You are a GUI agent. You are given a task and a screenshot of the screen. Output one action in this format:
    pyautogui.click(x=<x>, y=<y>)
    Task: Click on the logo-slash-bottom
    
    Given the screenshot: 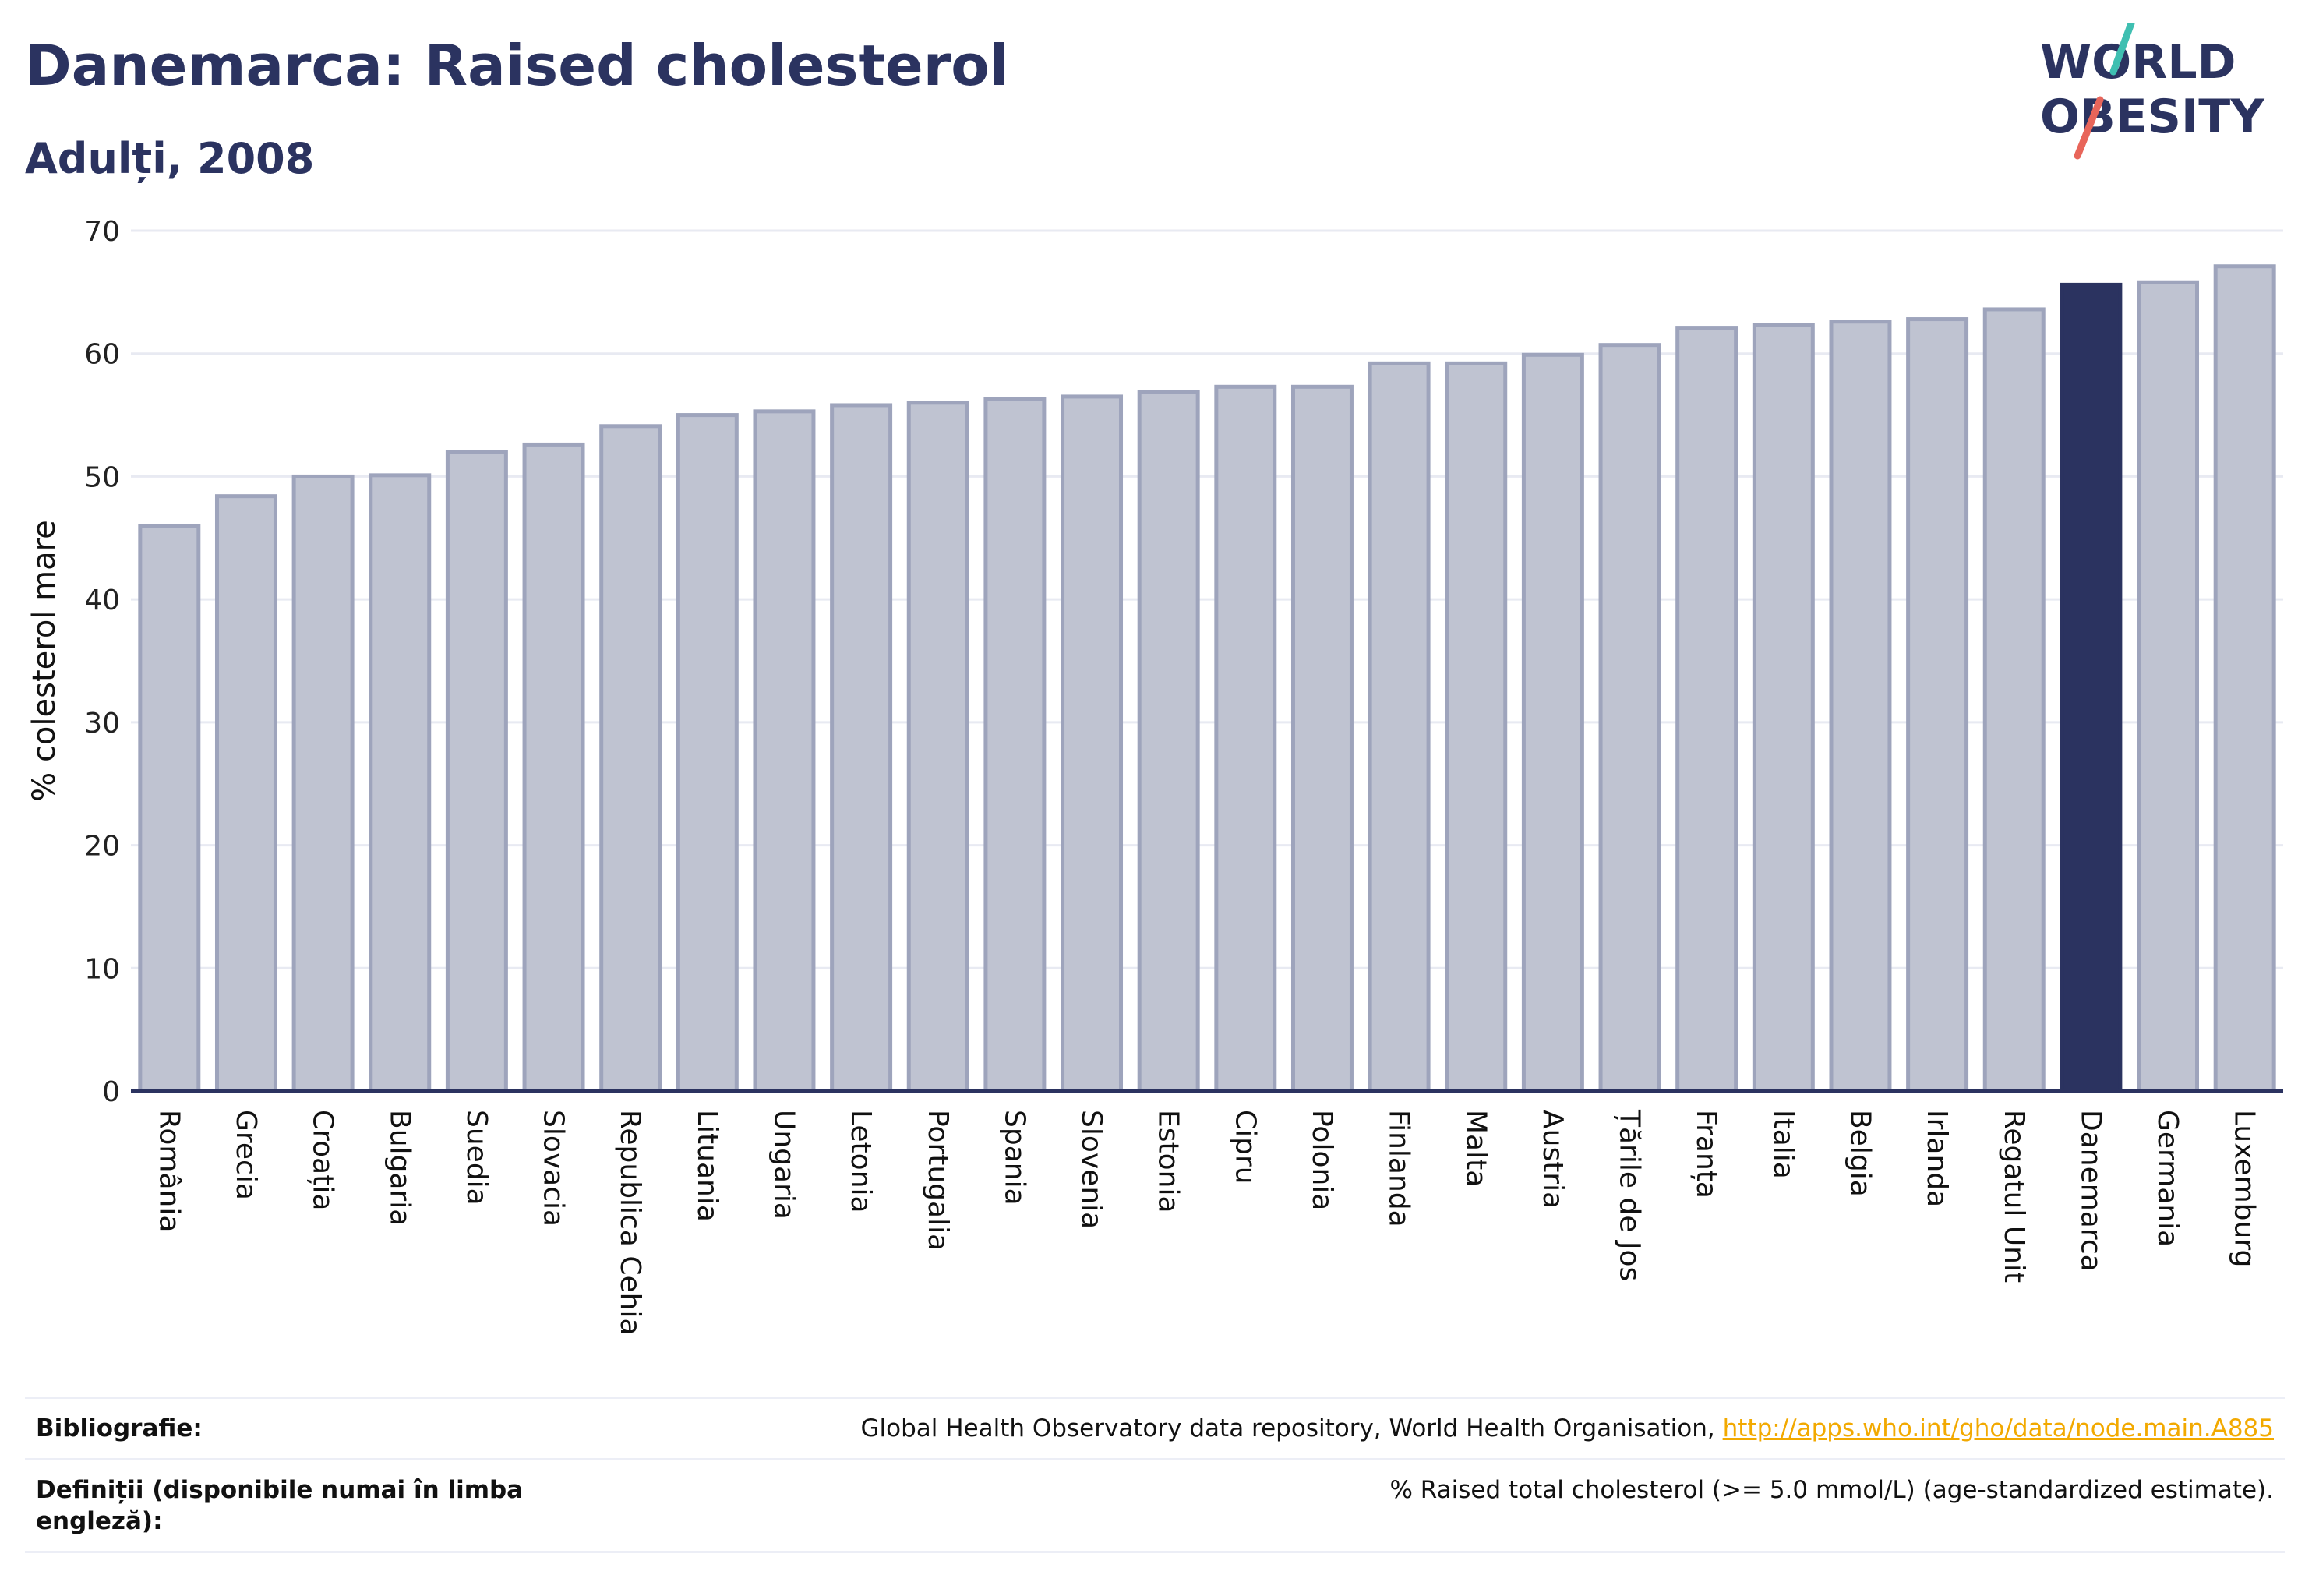 What is the action you would take?
    pyautogui.click(x=2089, y=128)
    